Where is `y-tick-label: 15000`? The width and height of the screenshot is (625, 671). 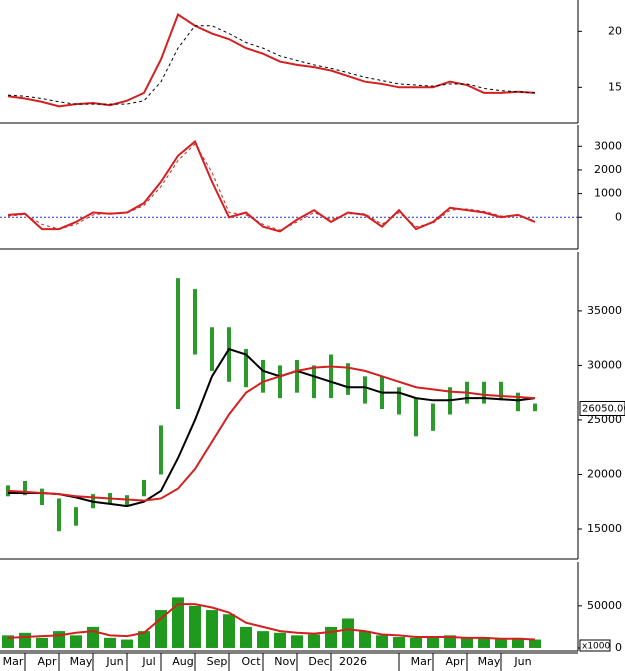
y-tick-label: 15000 is located at coordinates (604, 528).